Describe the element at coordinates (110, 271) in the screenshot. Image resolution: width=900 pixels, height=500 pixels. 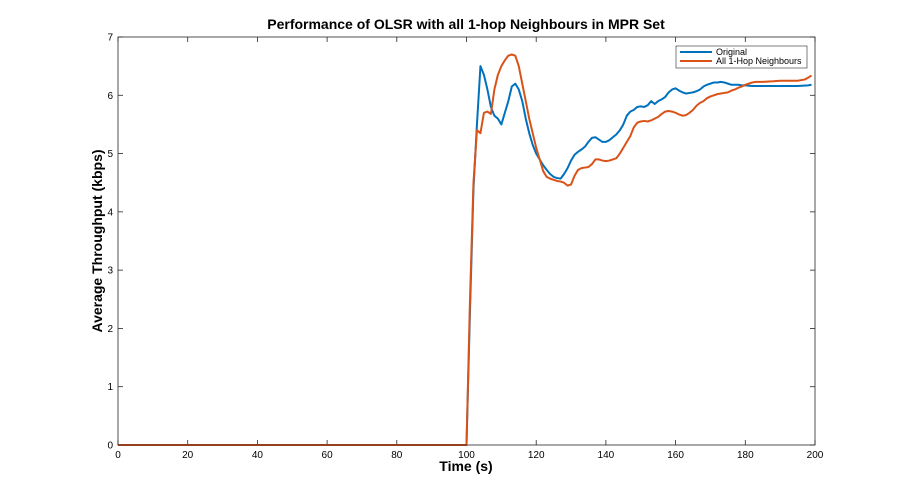
I see `y-tick-label: 3` at that location.